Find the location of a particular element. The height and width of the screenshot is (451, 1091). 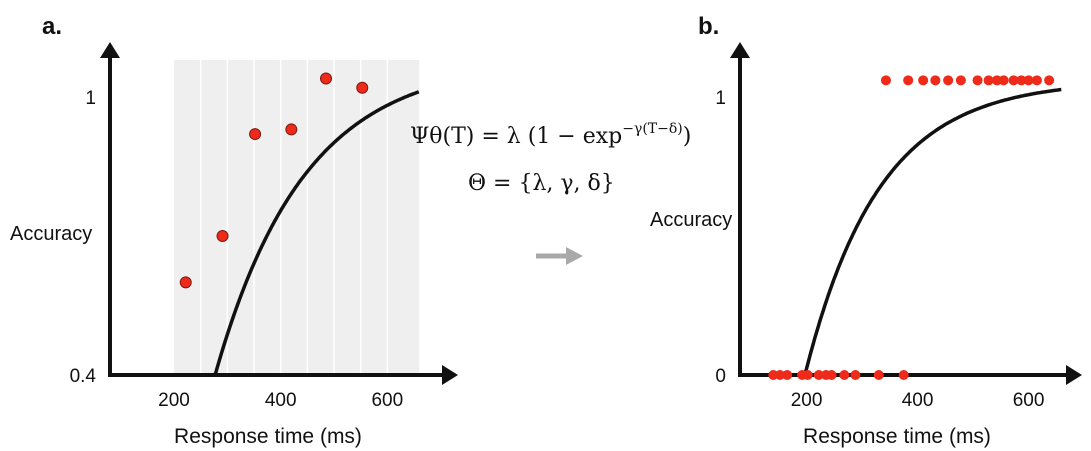

arrow-right-icon is located at coordinates (559, 256).